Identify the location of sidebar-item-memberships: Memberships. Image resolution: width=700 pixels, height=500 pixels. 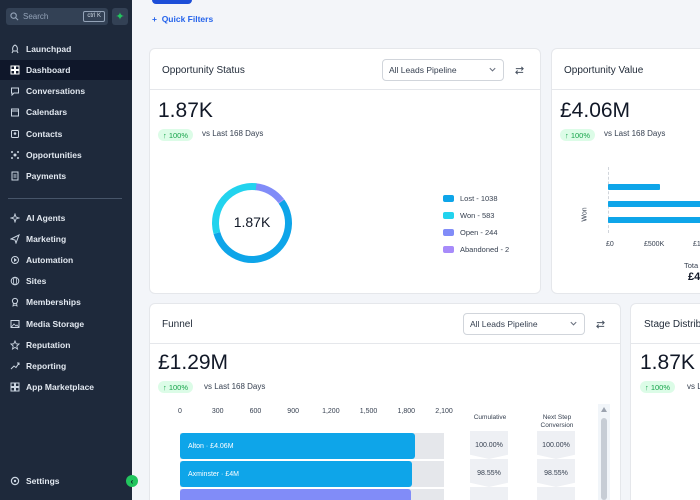
(66, 302).